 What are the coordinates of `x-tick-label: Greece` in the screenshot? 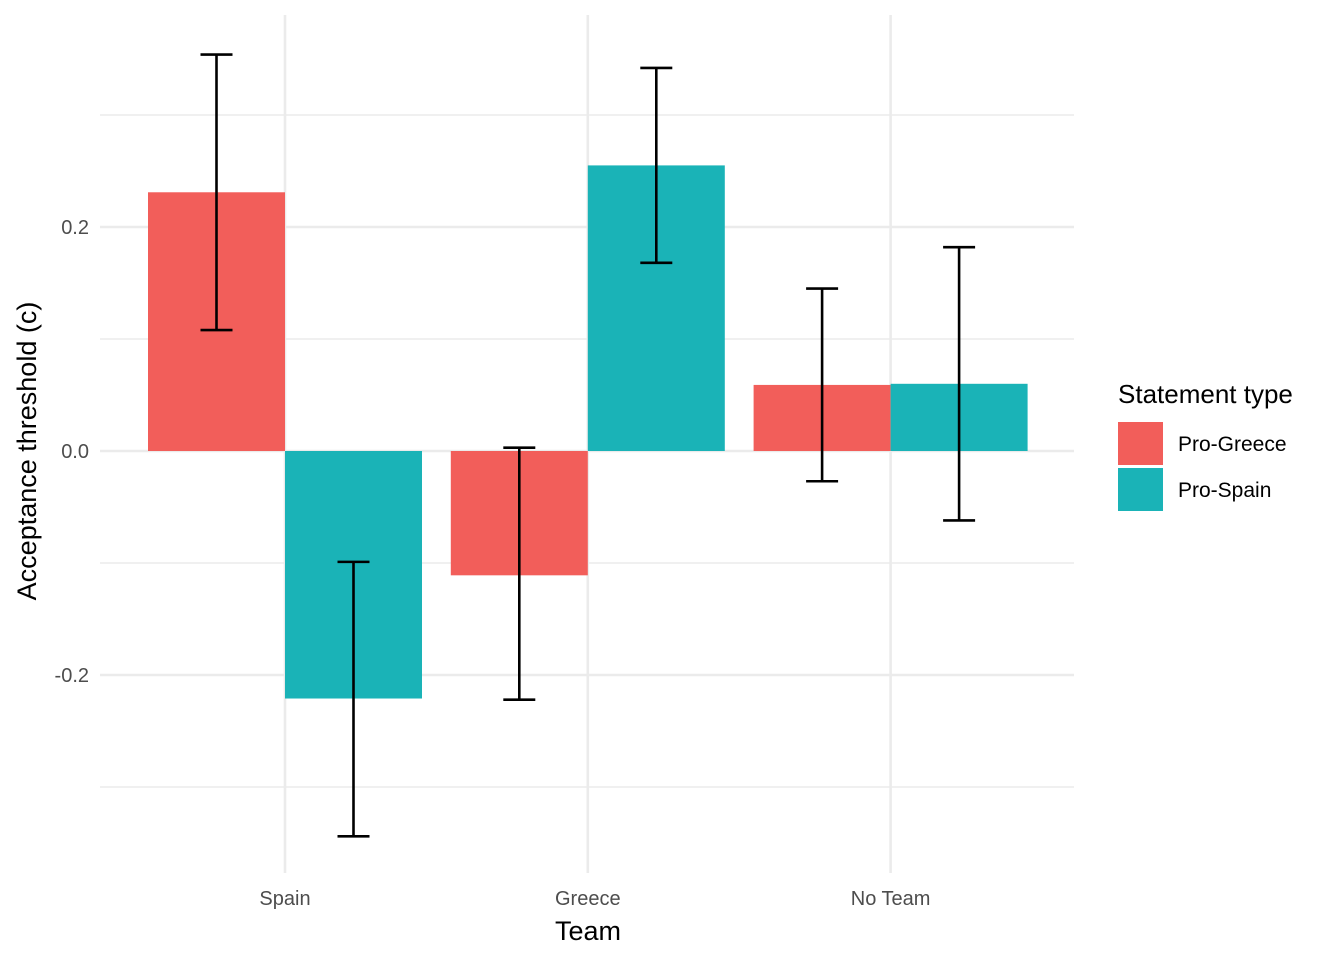 It's located at (588, 899).